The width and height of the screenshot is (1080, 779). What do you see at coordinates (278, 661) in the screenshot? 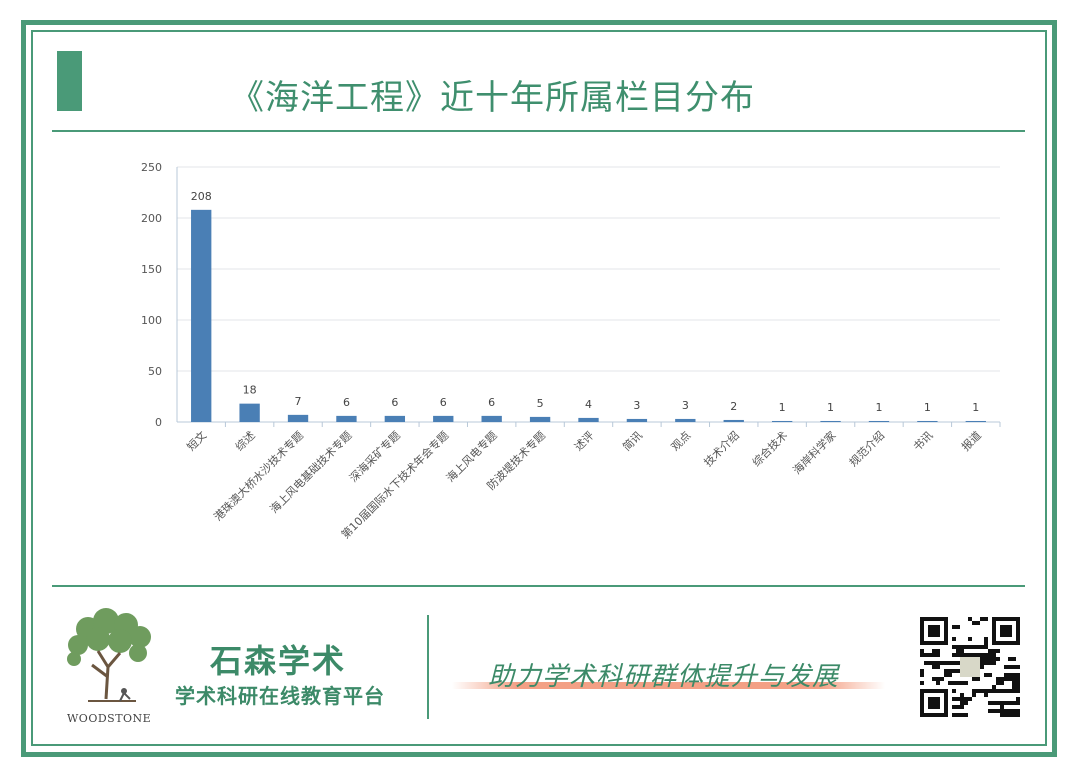
I see `brand-name: 石森学术` at bounding box center [278, 661].